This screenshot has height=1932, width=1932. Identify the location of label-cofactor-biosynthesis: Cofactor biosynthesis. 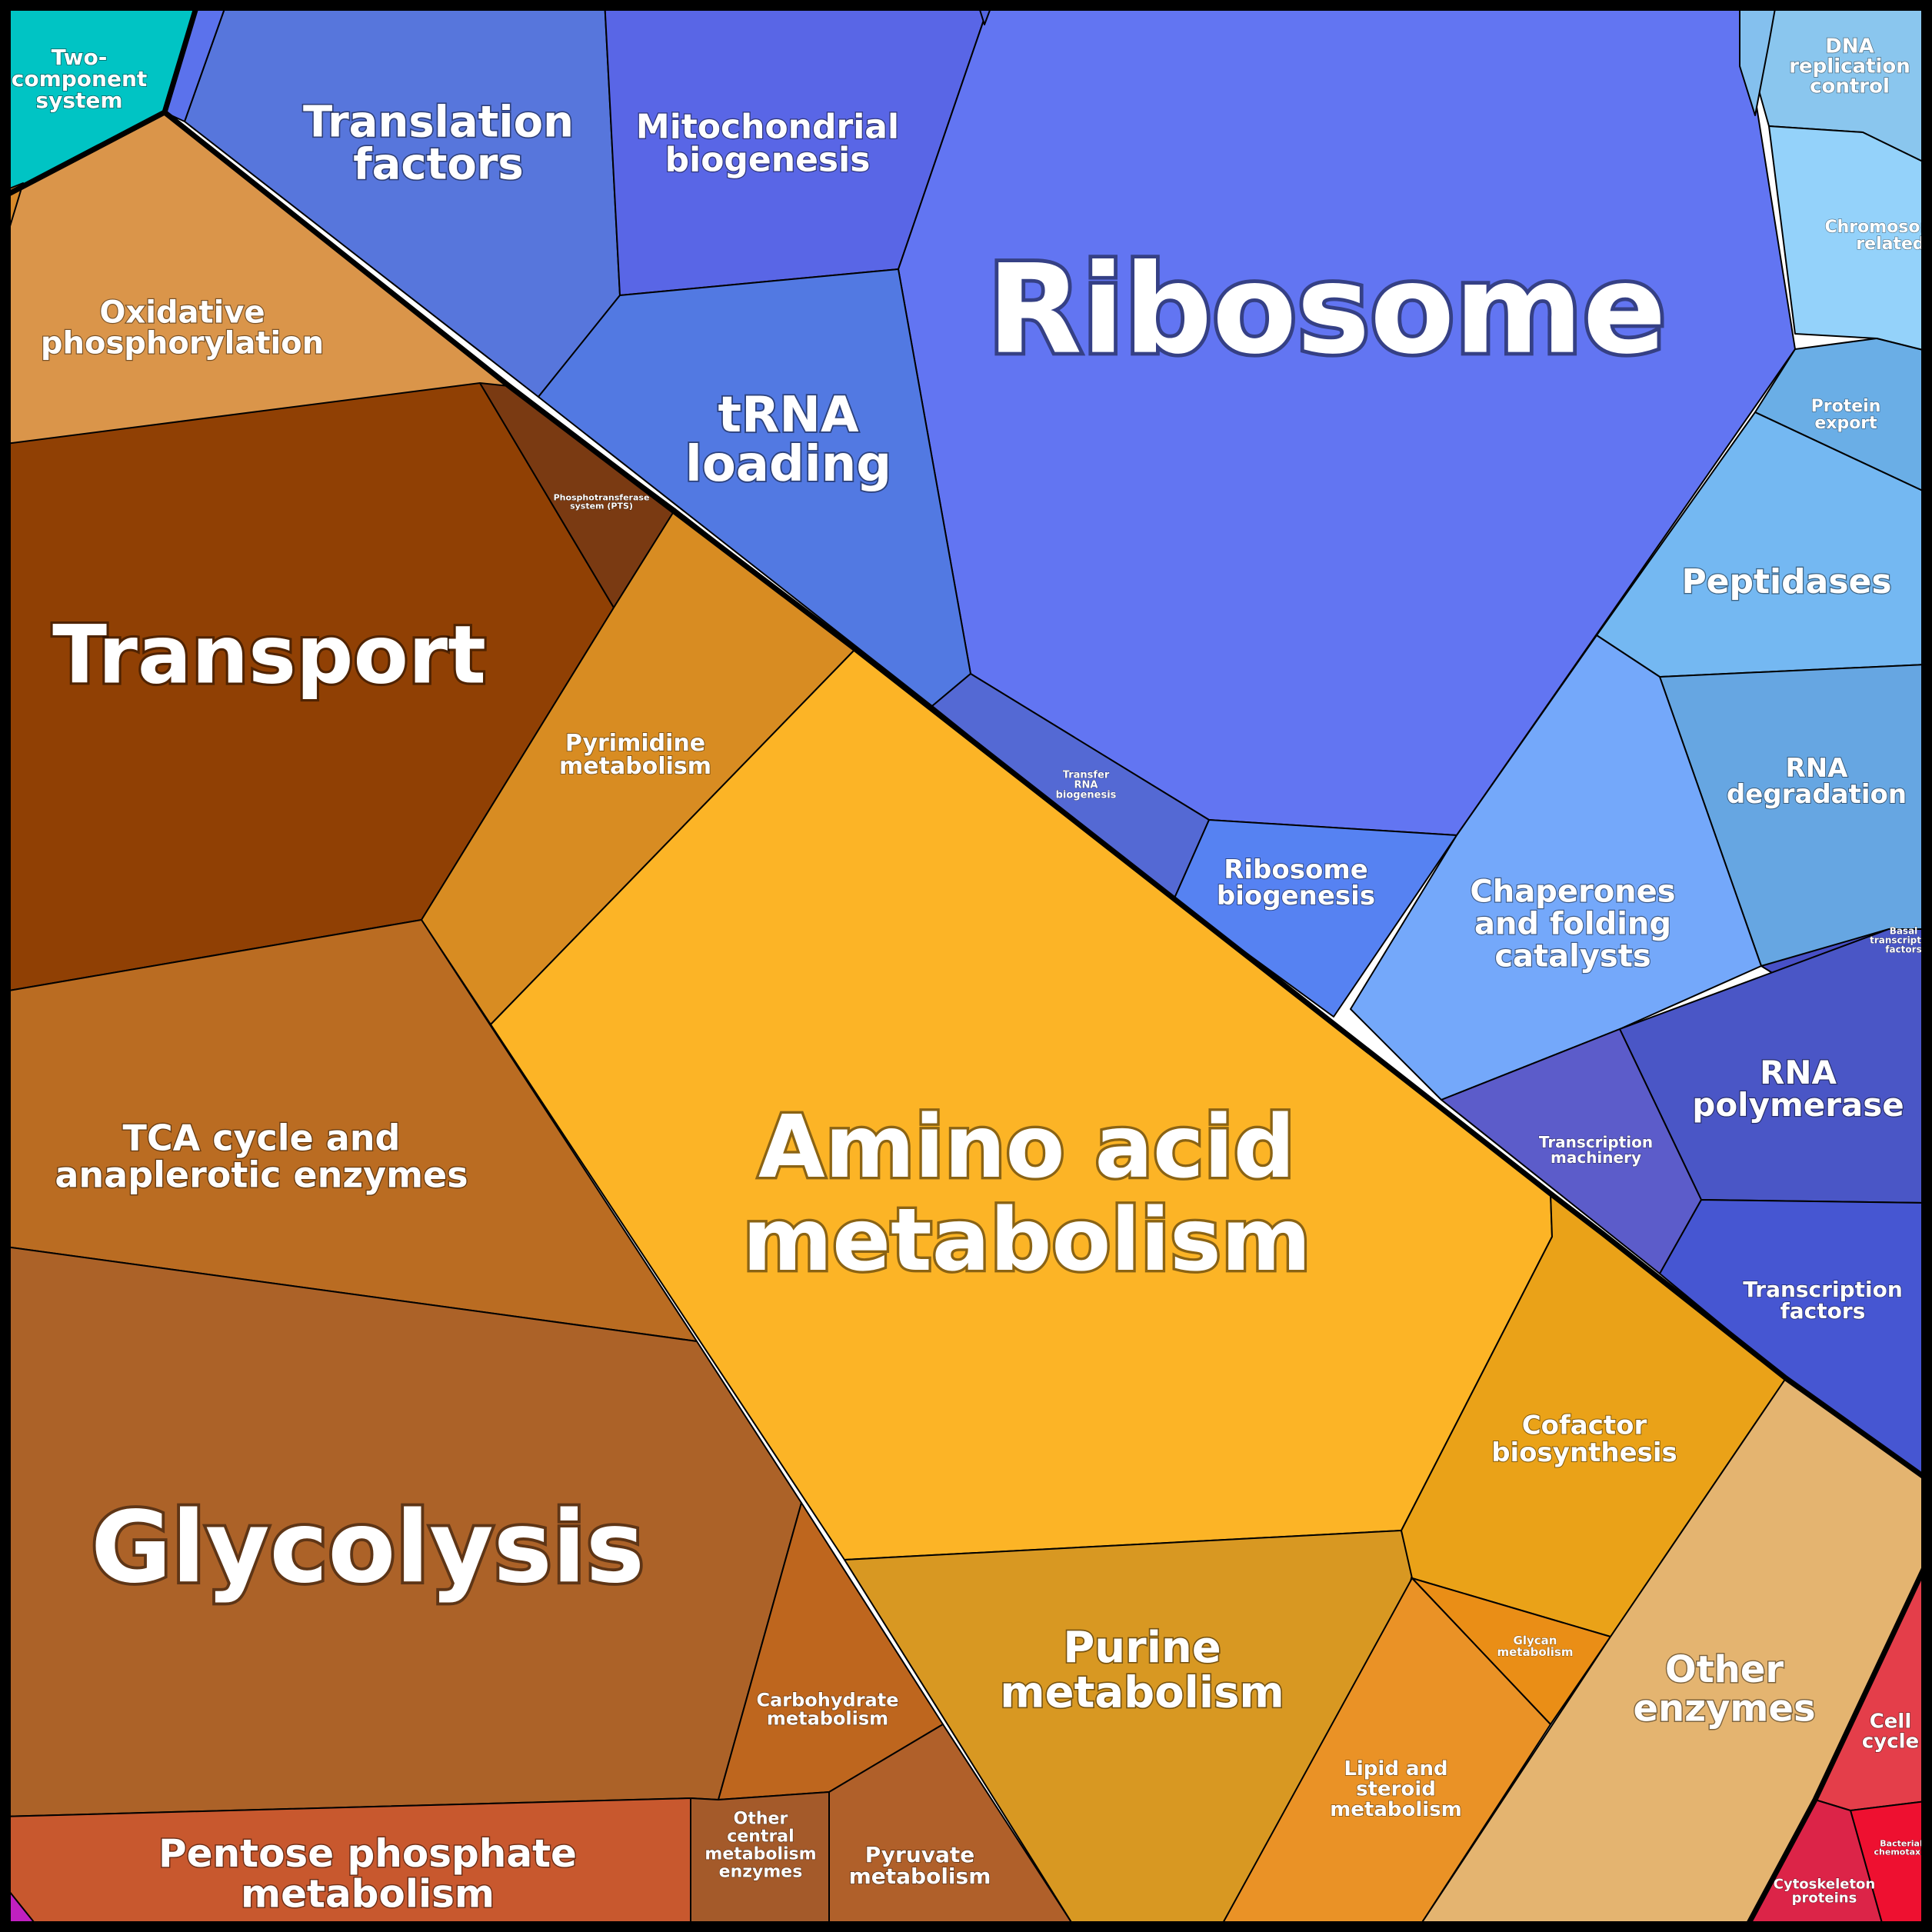
(1584, 1439).